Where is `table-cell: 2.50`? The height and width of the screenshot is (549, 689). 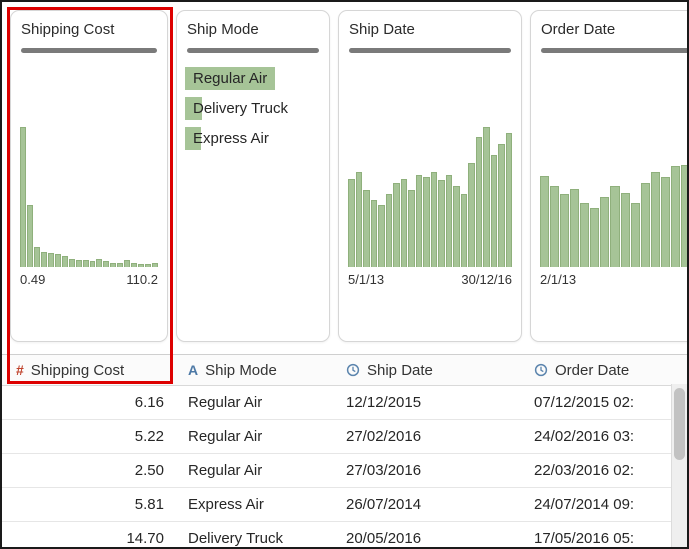
table-cell: 2.50 is located at coordinates (149, 470).